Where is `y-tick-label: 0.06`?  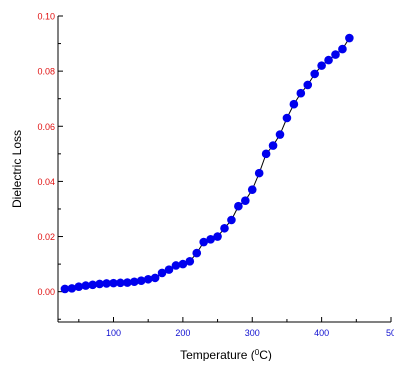 y-tick-label: 0.06 is located at coordinates (46, 127).